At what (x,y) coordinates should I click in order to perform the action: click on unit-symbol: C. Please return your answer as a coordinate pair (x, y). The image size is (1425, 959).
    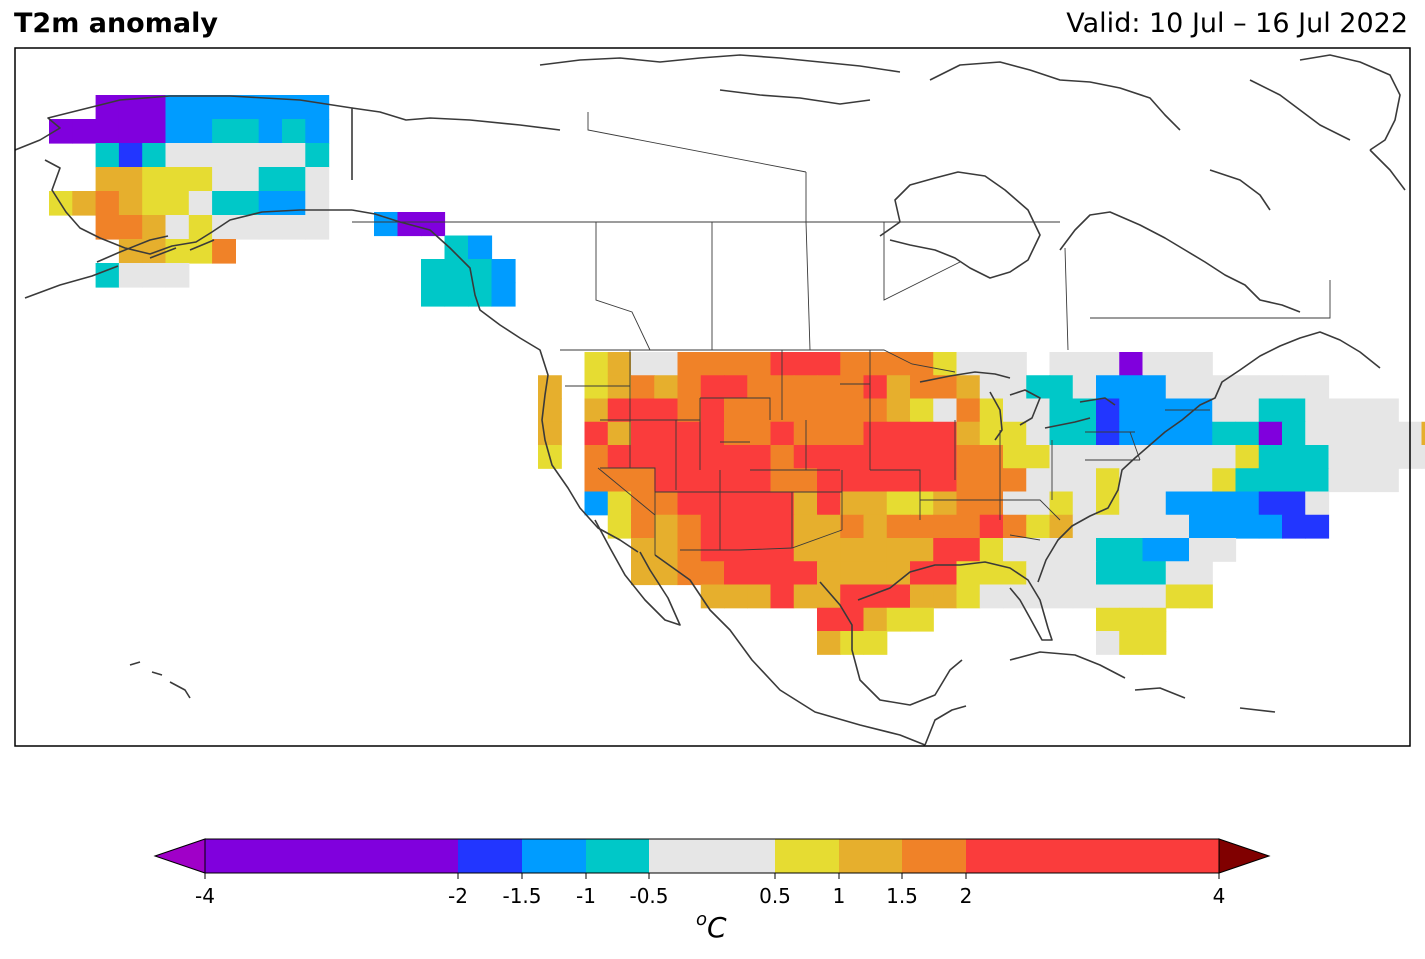
    Looking at the image, I should click on (717, 927).